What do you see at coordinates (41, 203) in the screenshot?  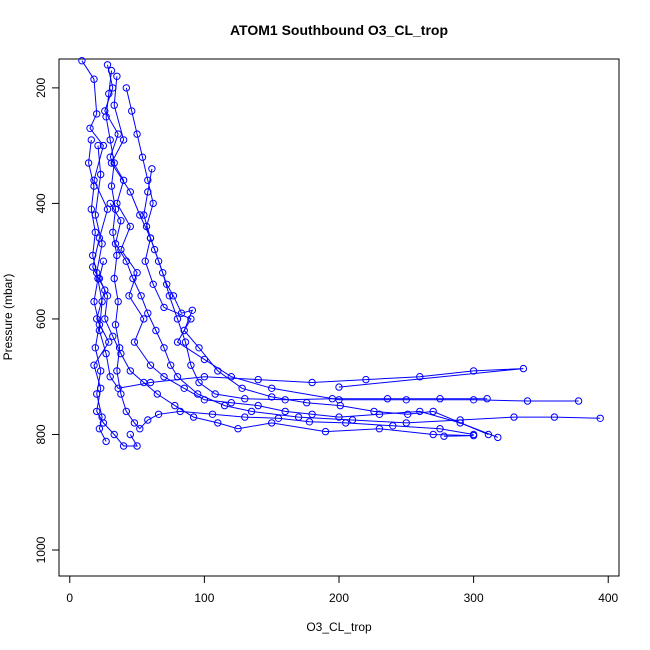 I see `y-tick-label: 400` at bounding box center [41, 203].